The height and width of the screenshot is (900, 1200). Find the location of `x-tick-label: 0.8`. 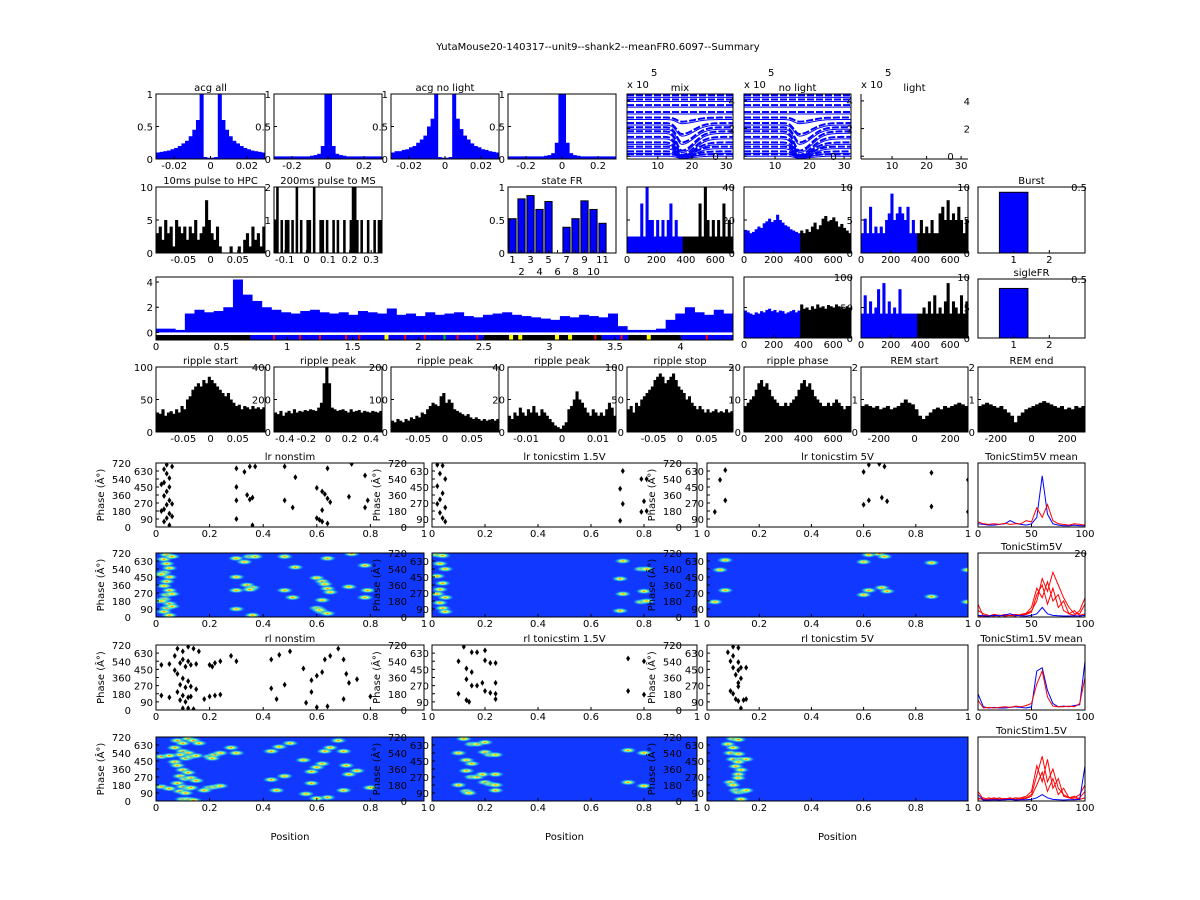

x-tick-label: 0.8 is located at coordinates (370, 808).